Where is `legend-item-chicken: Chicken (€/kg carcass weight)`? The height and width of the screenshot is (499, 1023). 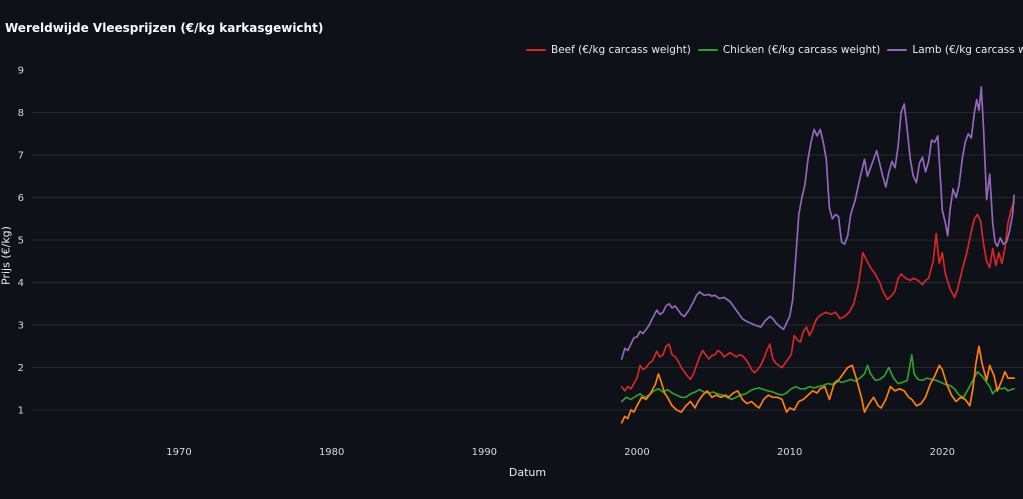 legend-item-chicken: Chicken (€/kg carcass weight) is located at coordinates (789, 50).